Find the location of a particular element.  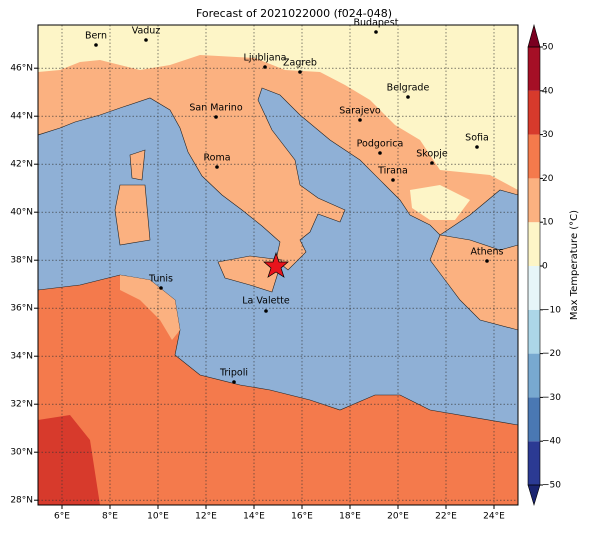

y-tick-label: 42°N is located at coordinates (21, 165).